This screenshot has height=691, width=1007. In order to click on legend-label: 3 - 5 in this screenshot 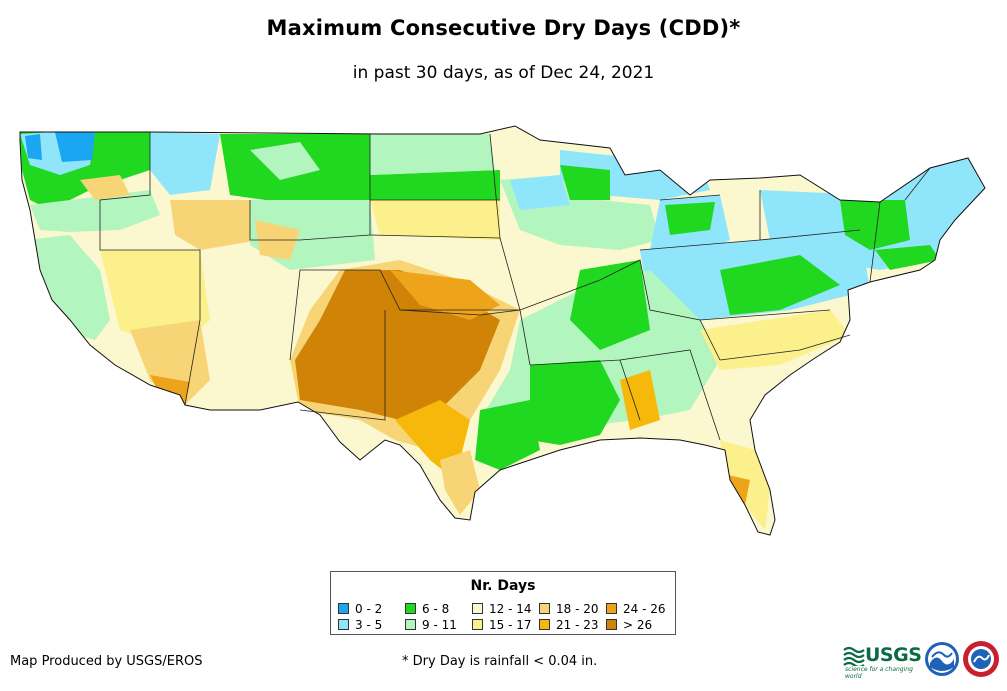, I will do `click(369, 624)`.